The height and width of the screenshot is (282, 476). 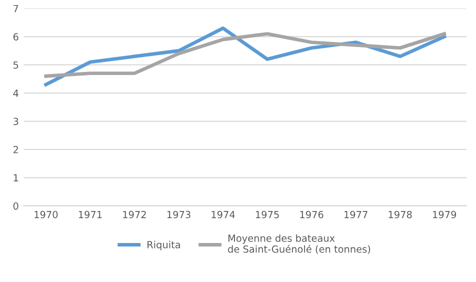 What do you see at coordinates (267, 214) in the screenshot?
I see `x-tick-label: 1975` at bounding box center [267, 214].